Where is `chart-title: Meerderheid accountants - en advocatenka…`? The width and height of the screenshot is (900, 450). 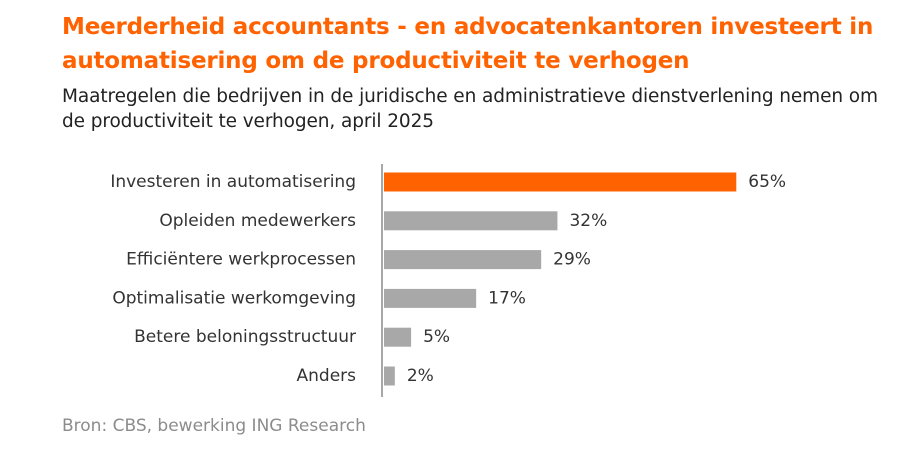 chart-title: Meerderheid accountants - en advocatenka… is located at coordinates (468, 44).